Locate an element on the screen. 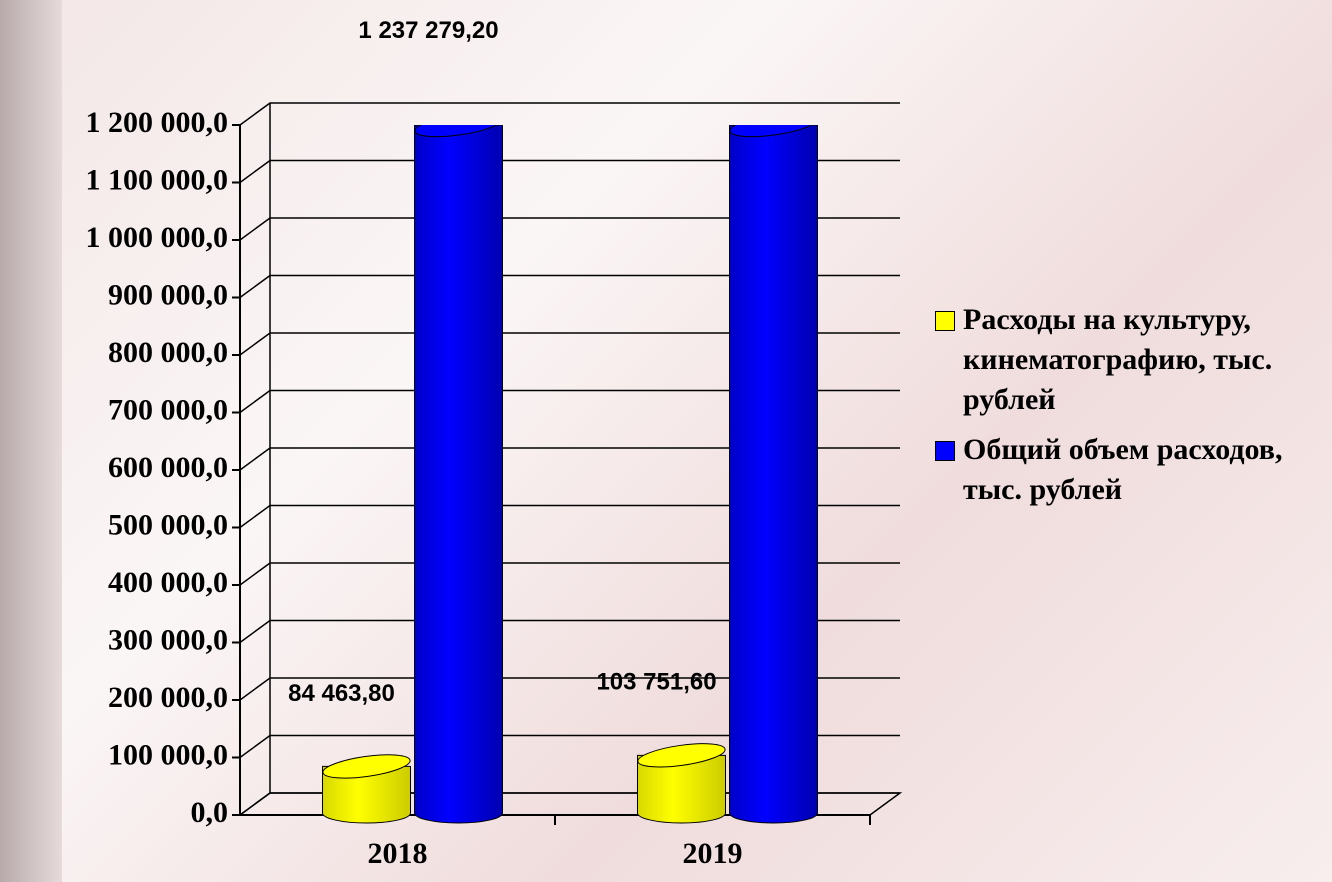  legend-label: Общий объем расходов, тыс. рублей is located at coordinates (1123, 469).